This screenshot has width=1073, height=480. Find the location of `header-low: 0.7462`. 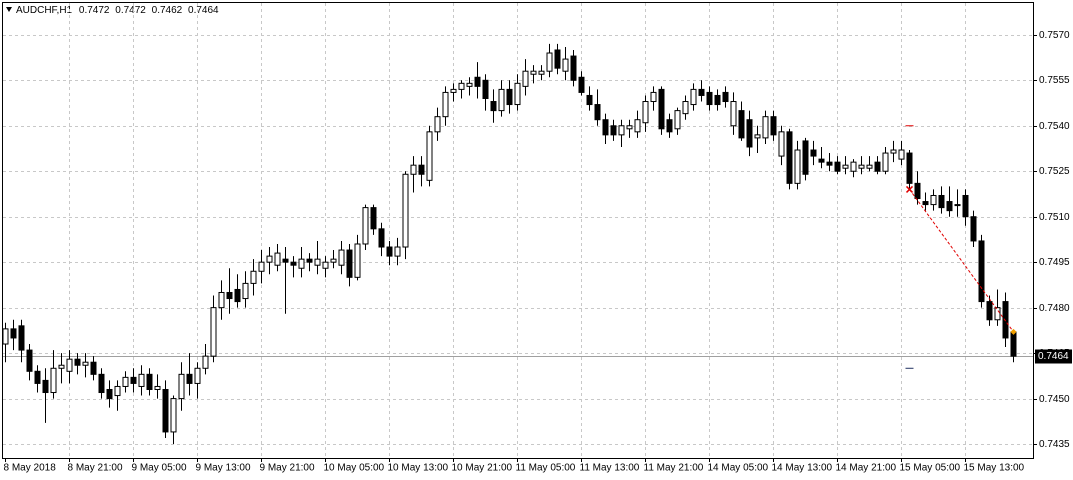

header-low: 0.7462 is located at coordinates (167, 10).